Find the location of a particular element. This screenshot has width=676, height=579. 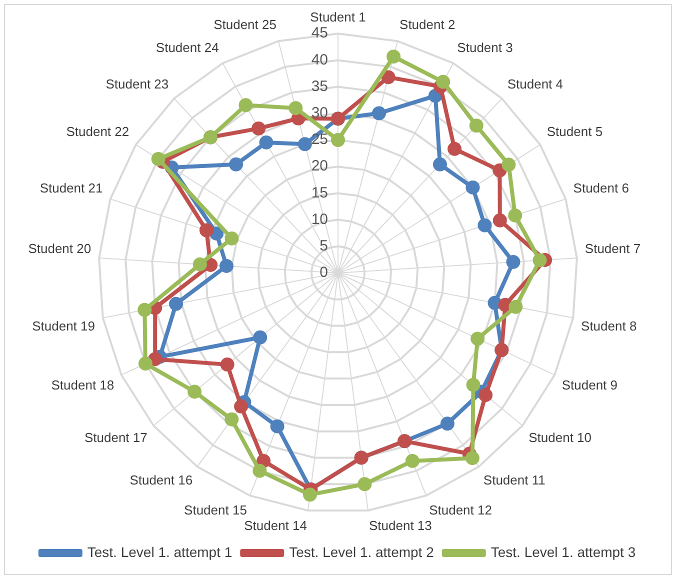

spoke-label: Student 18 is located at coordinates (82, 385).